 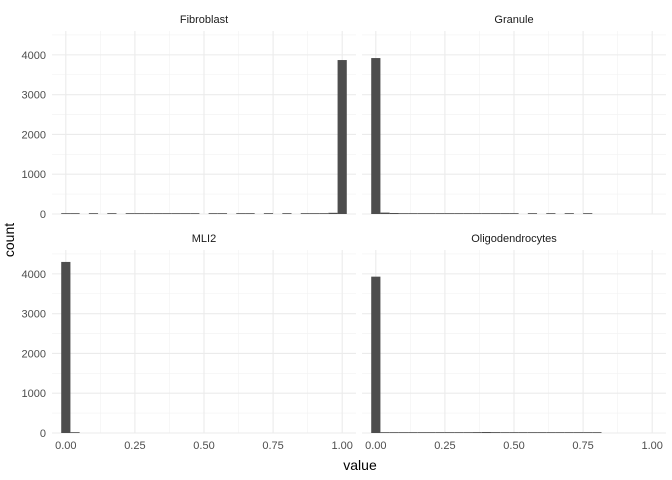 I want to click on y-axis-title: count, so click(x=9, y=240).